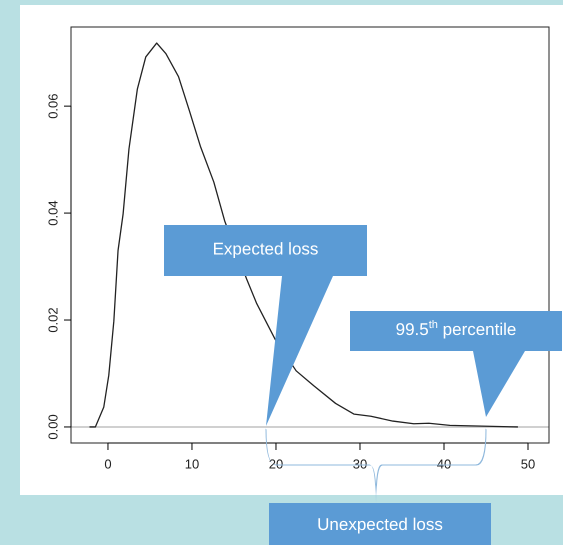  Describe the element at coordinates (265, 249) in the screenshot. I see `annotation: Expected loss` at that location.